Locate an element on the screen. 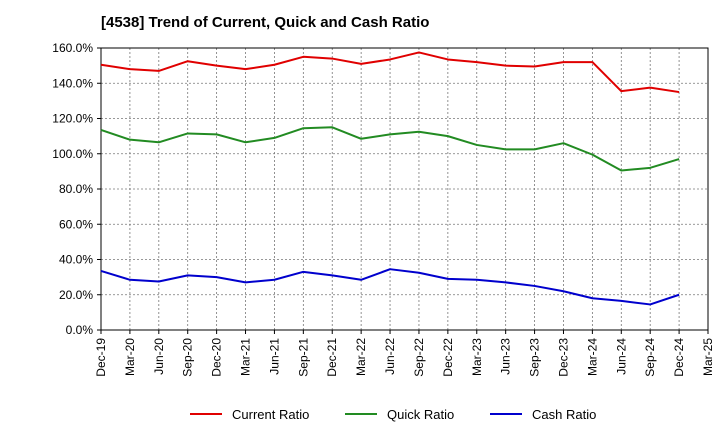 Image resolution: width=720 pixels, height=440 pixels. x-tick-label: Sep-21 is located at coordinates (303, 357).